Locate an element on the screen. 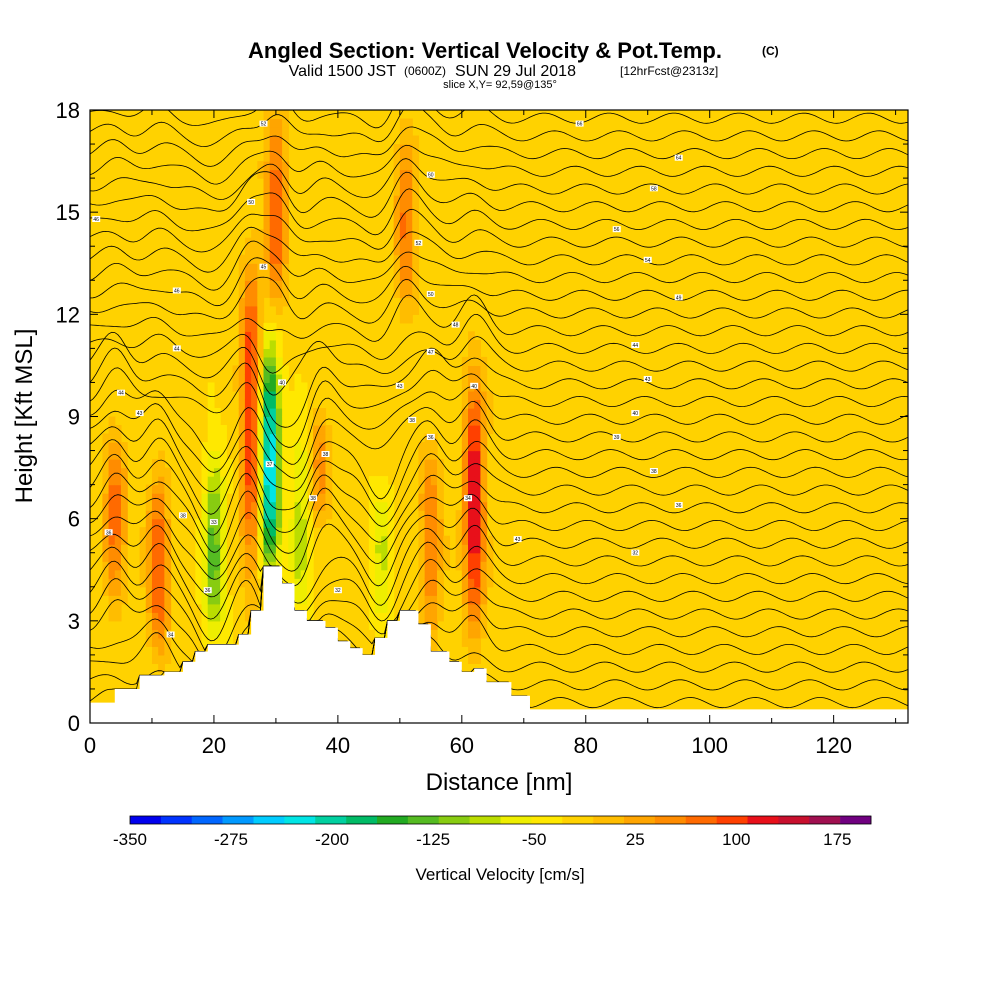 The width and height of the screenshot is (1000, 1000). contour-label-text: 40 is located at coordinates (474, 387).